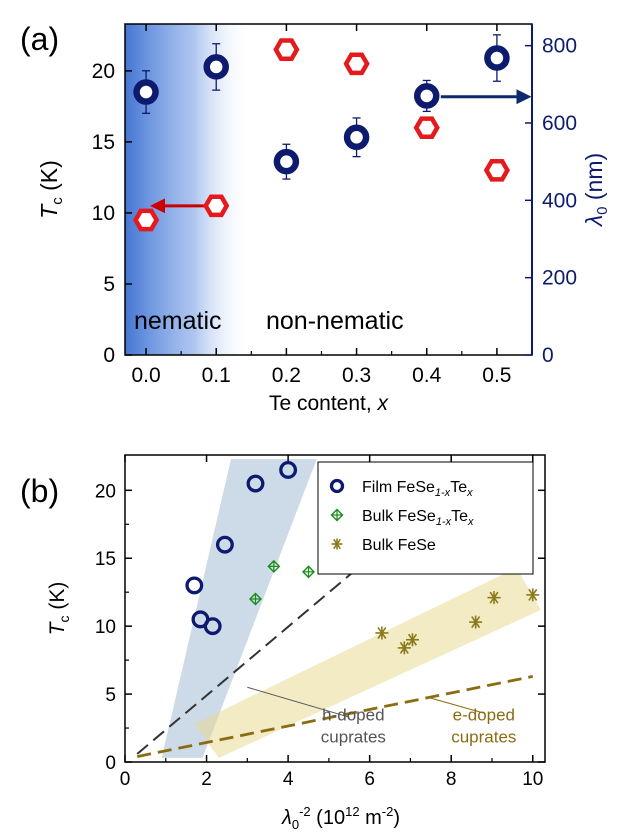  What do you see at coordinates (596, 190) in the screenshot?
I see `y-axis-label-right: λ0 (nm)` at bounding box center [596, 190].